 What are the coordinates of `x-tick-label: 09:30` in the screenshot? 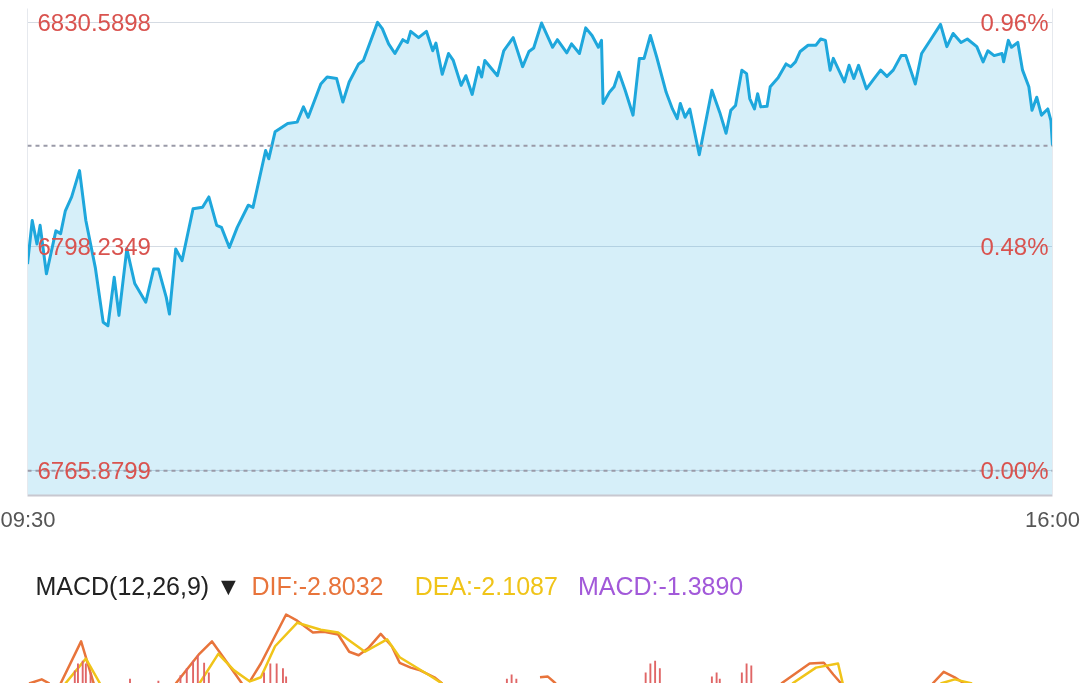 It's located at (28, 519).